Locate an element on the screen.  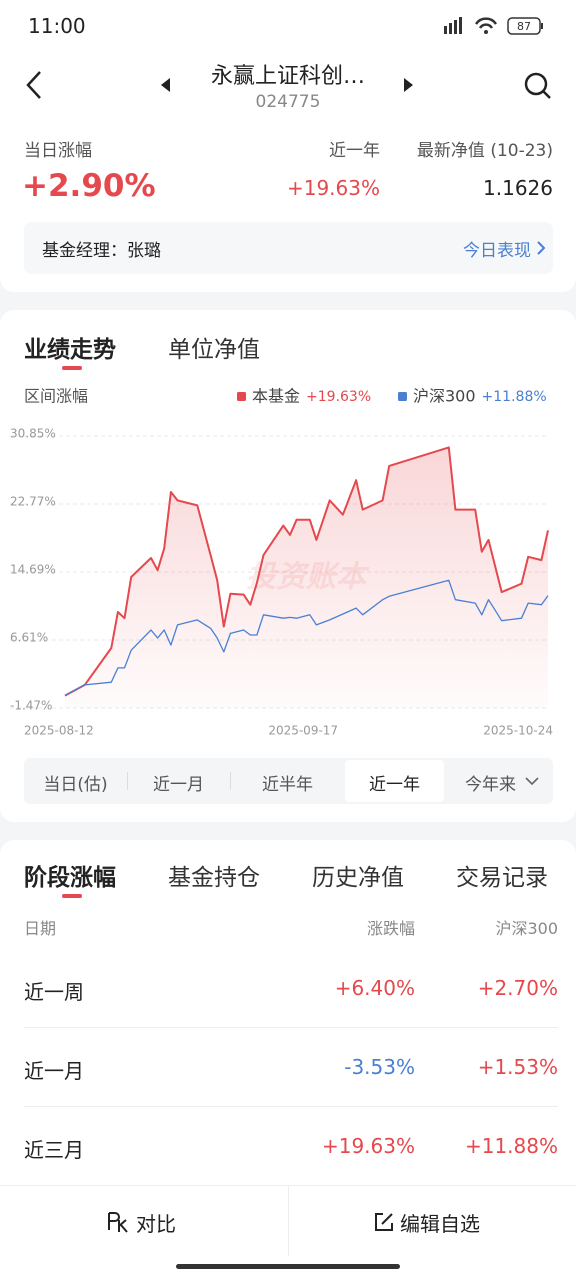
label: 最新净值 (10-23) is located at coordinates (484, 151).